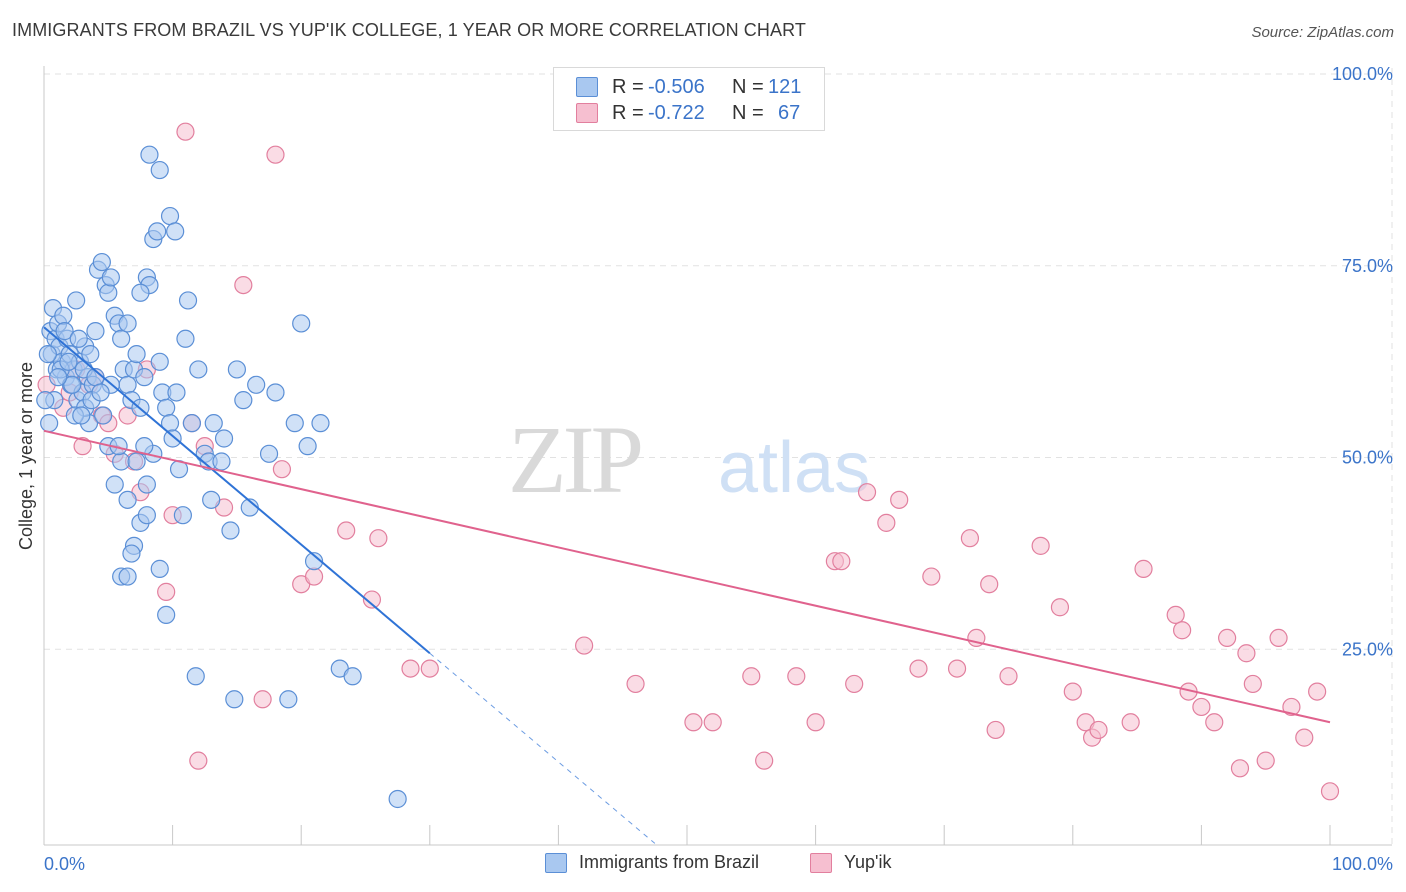  Describe the element at coordinates (26, 456) in the screenshot. I see `y-axis-label: College, 1 year or more` at that location.